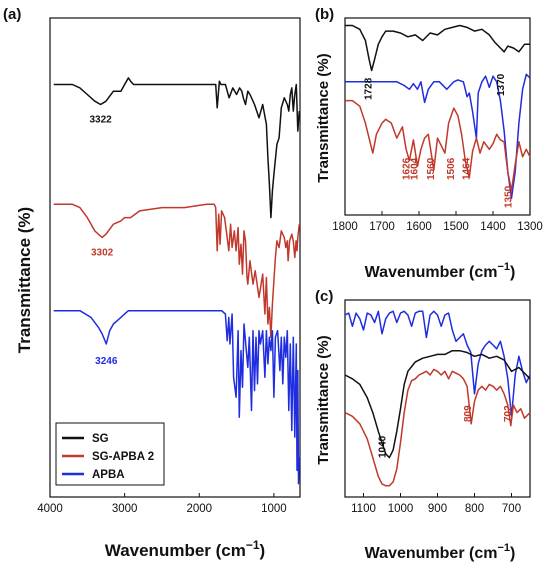  Describe the element at coordinates (451, 168) in the screenshot. I see `peak-label: 1506` at that location.